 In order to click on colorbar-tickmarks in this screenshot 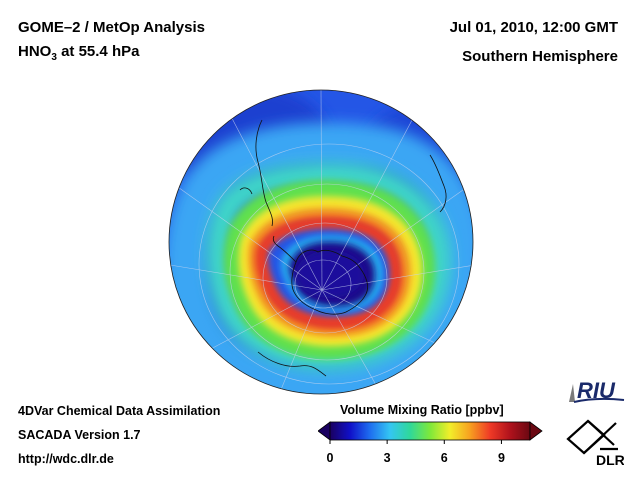, I will do `click(415, 442)`.